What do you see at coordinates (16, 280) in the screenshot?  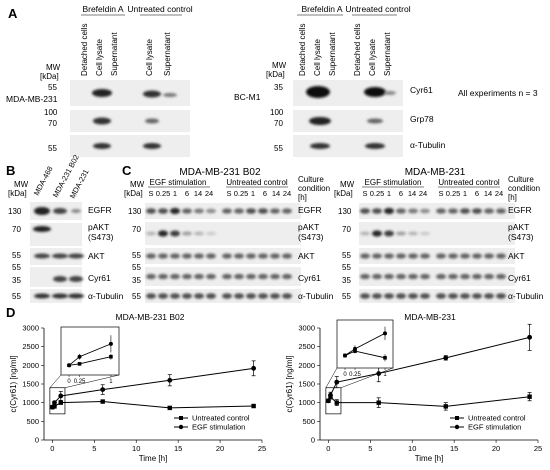 I see `b-marker-5: 35` at bounding box center [16, 280].